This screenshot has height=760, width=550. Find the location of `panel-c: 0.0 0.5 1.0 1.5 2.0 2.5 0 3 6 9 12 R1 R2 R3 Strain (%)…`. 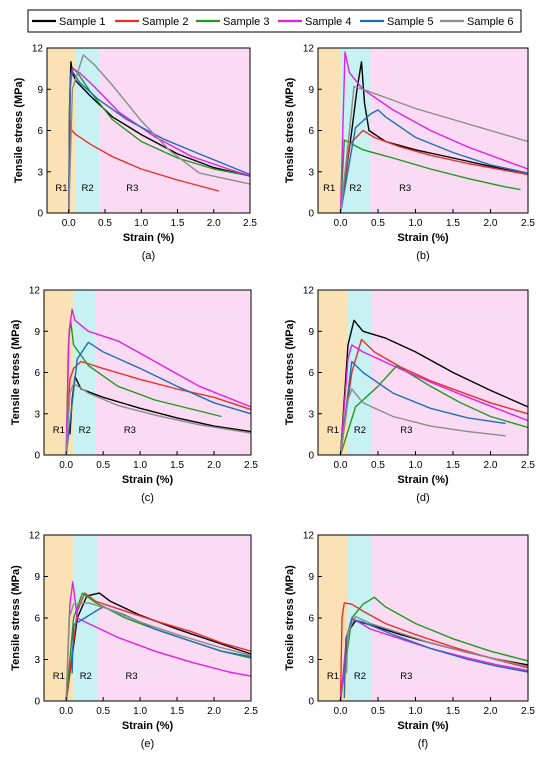

panel-c: 0.0 0.5 1.0 1.5 2.0 2.5 0 3 6 9 12 R1 R2 R3 Strain (%)… is located at coordinates (134, 395).